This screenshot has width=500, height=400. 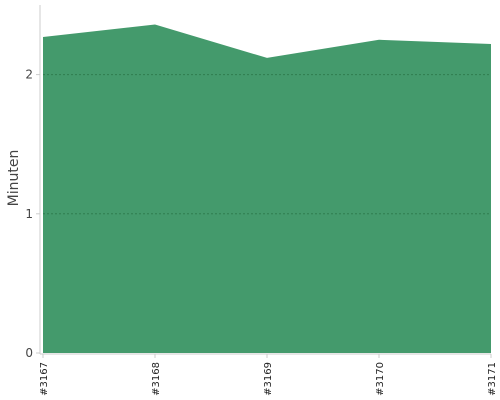 I want to click on y-axis-ticks: 0 1 2, so click(x=32, y=214).